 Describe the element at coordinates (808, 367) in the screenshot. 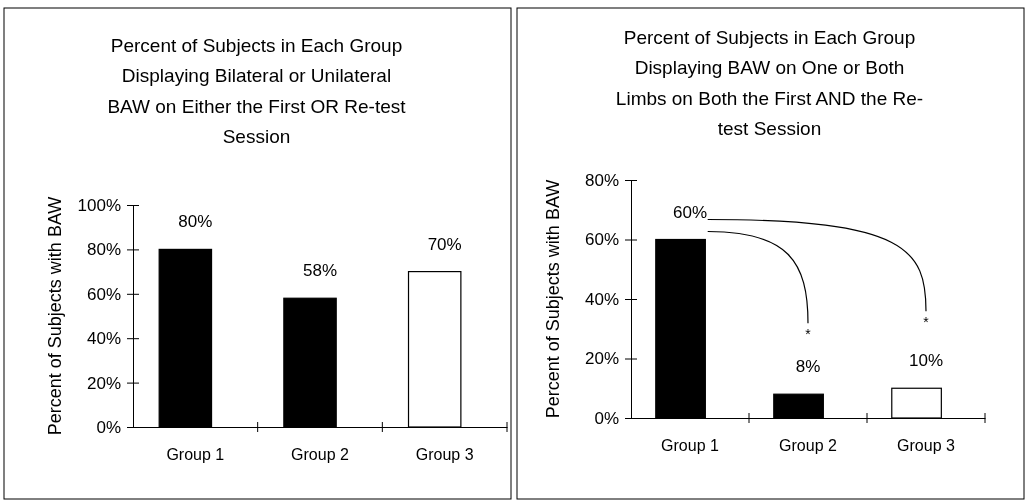

I see `data-label: 8%` at that location.